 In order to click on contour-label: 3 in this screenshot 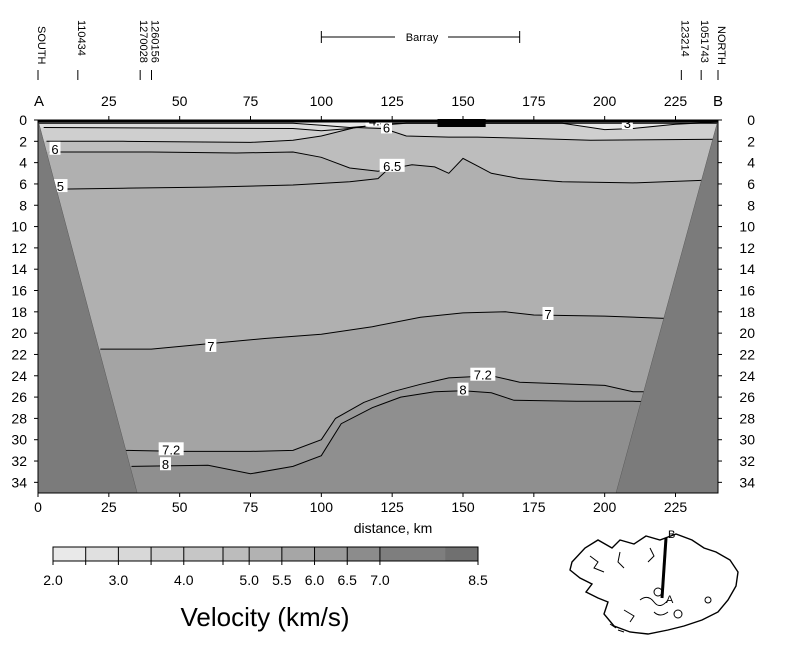, I will do `click(627, 123)`.